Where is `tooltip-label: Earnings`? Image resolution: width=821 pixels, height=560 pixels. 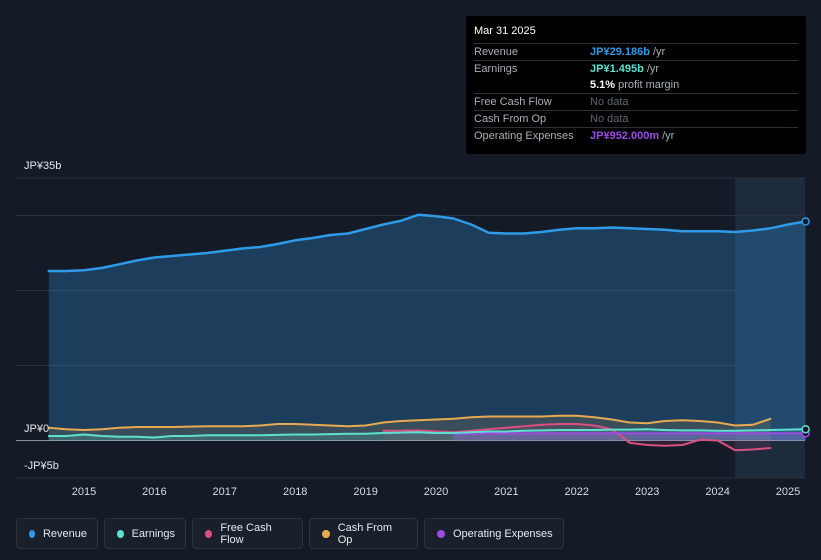
tooltip-label: Earnings is located at coordinates (496, 69).